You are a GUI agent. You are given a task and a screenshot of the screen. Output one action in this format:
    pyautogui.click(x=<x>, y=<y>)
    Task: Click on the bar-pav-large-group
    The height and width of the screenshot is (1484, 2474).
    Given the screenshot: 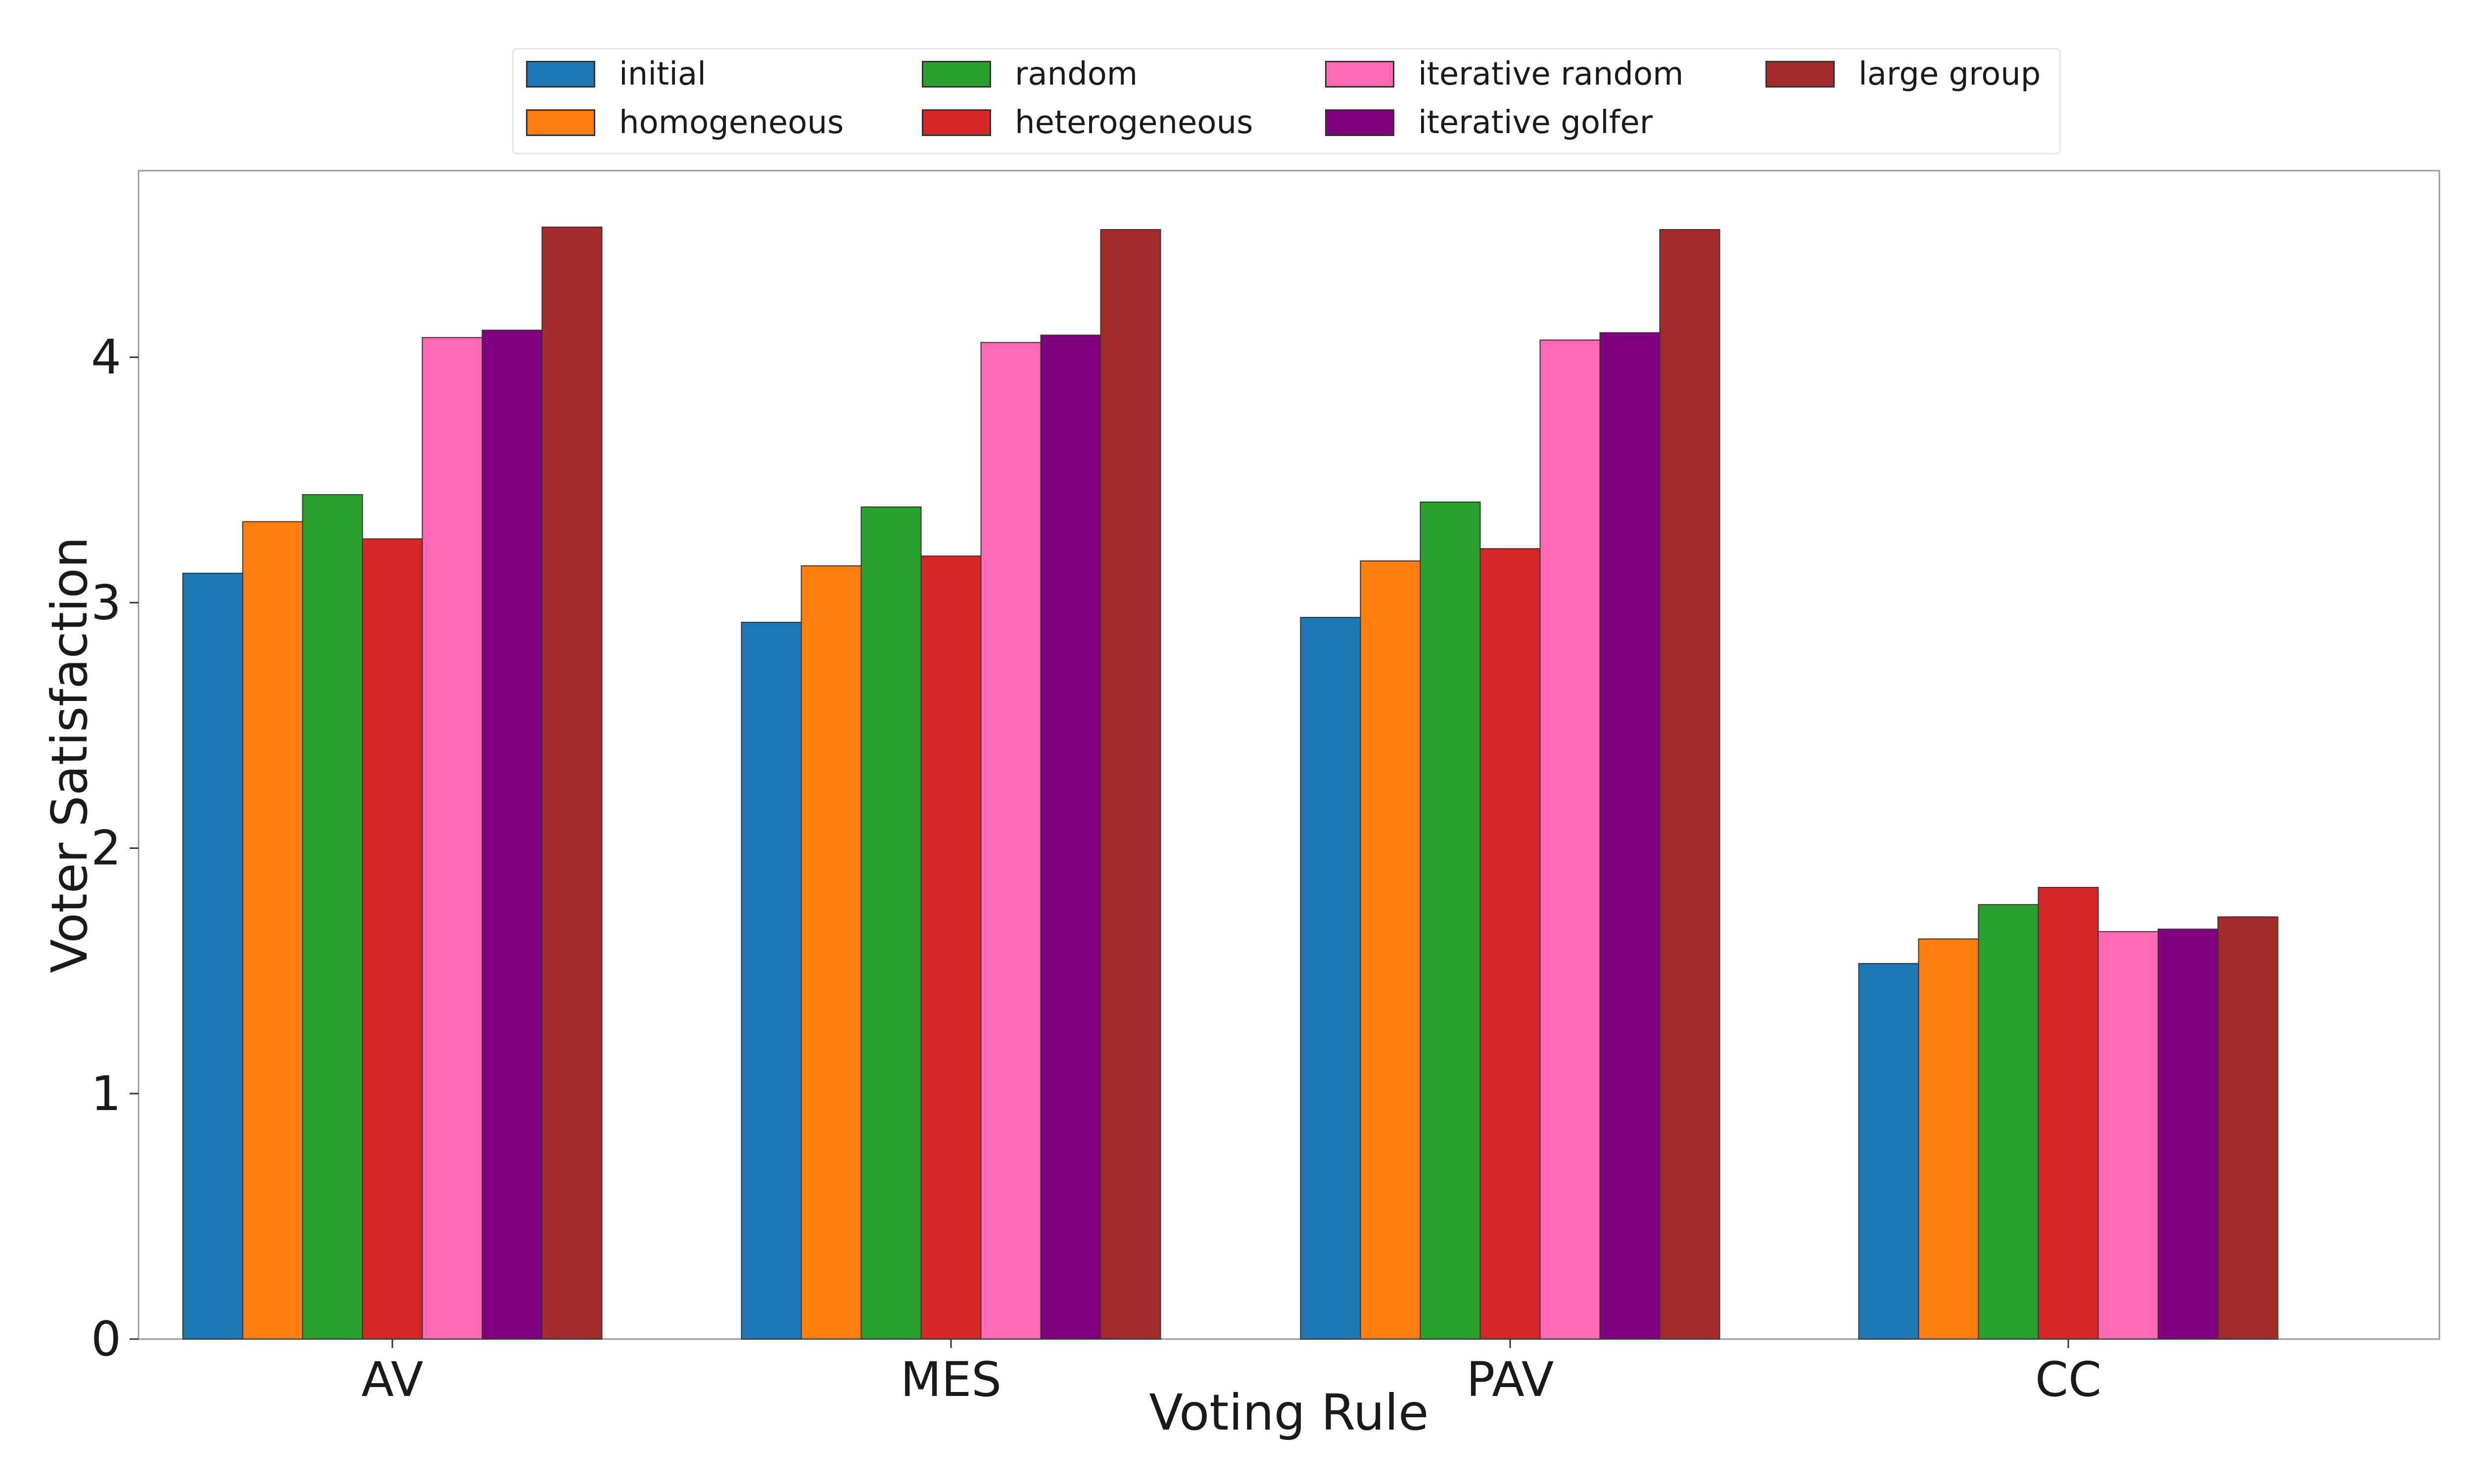 What is the action you would take?
    pyautogui.click(x=1690, y=784)
    